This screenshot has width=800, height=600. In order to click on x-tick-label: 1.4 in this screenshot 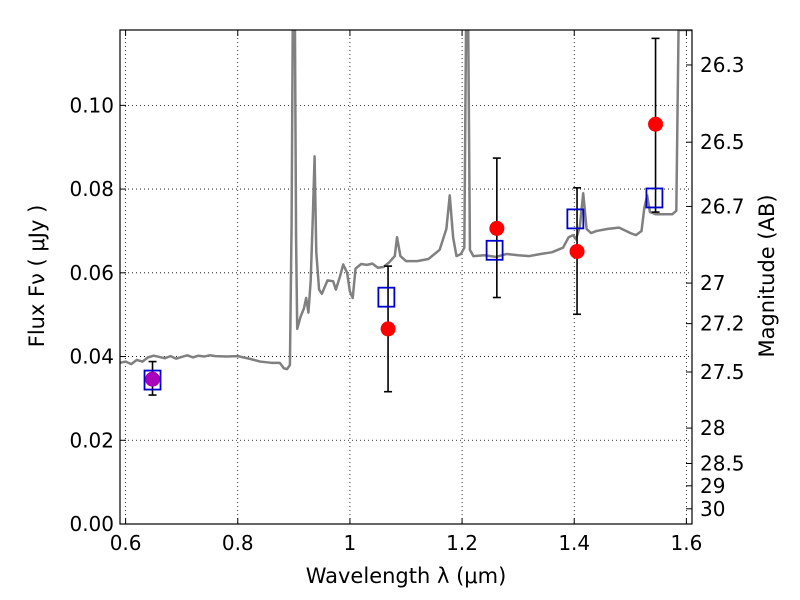, I will do `click(574, 543)`.